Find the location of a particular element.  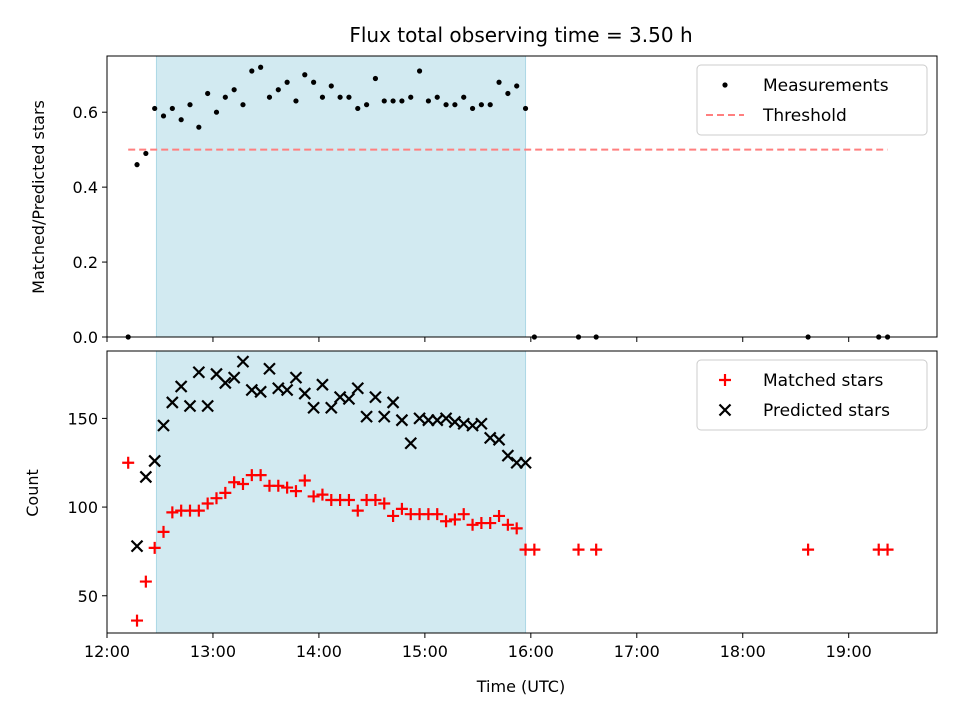

top-y-axis-title: Matched/Predicted stars is located at coordinates (38, 197).